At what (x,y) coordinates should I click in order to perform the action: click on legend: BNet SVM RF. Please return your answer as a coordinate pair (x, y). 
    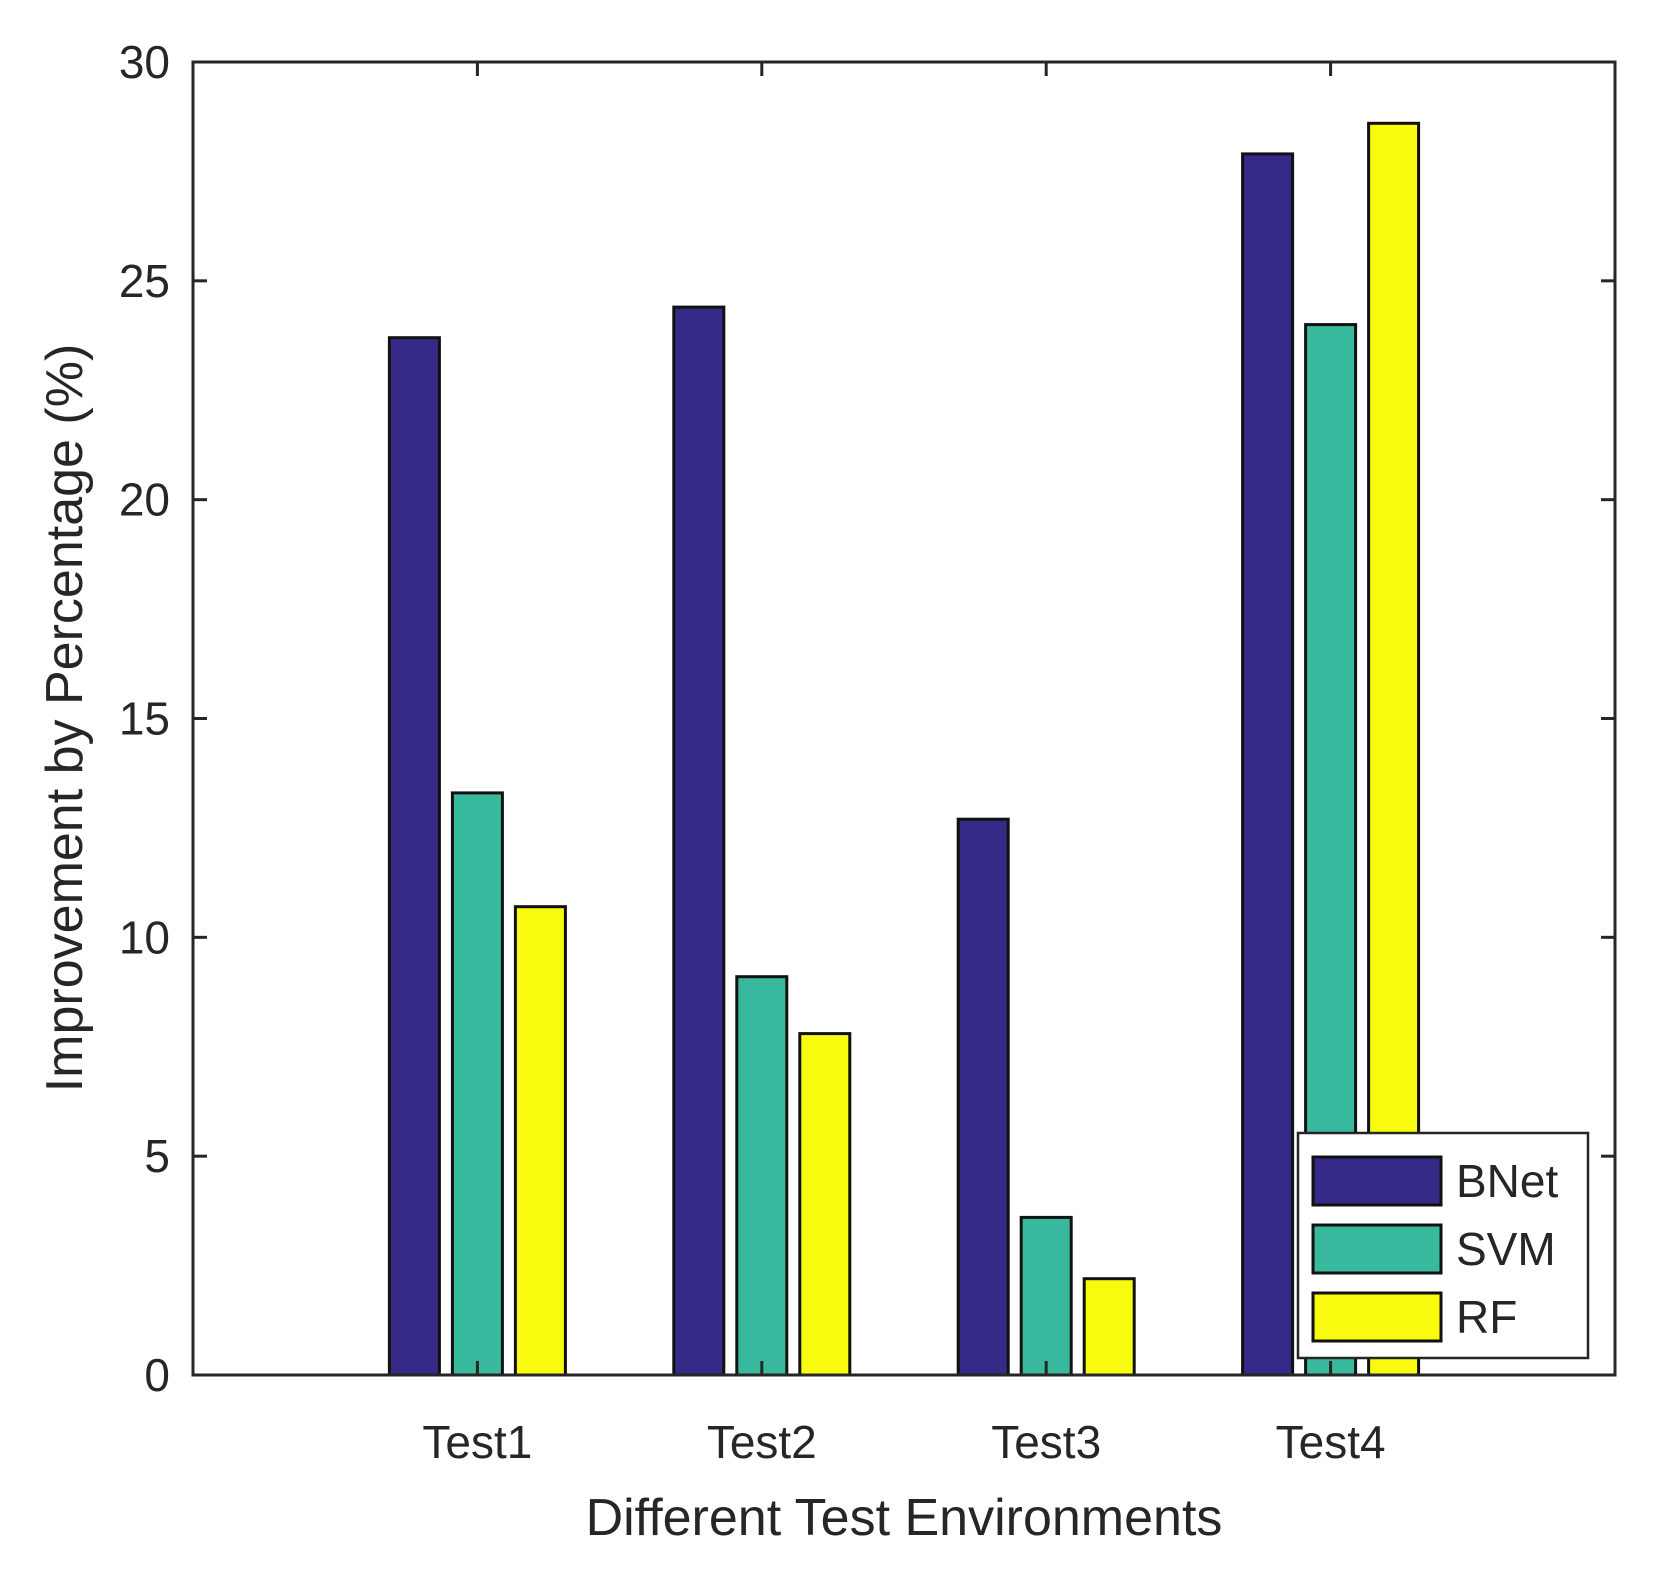
    Looking at the image, I should click on (1443, 1245).